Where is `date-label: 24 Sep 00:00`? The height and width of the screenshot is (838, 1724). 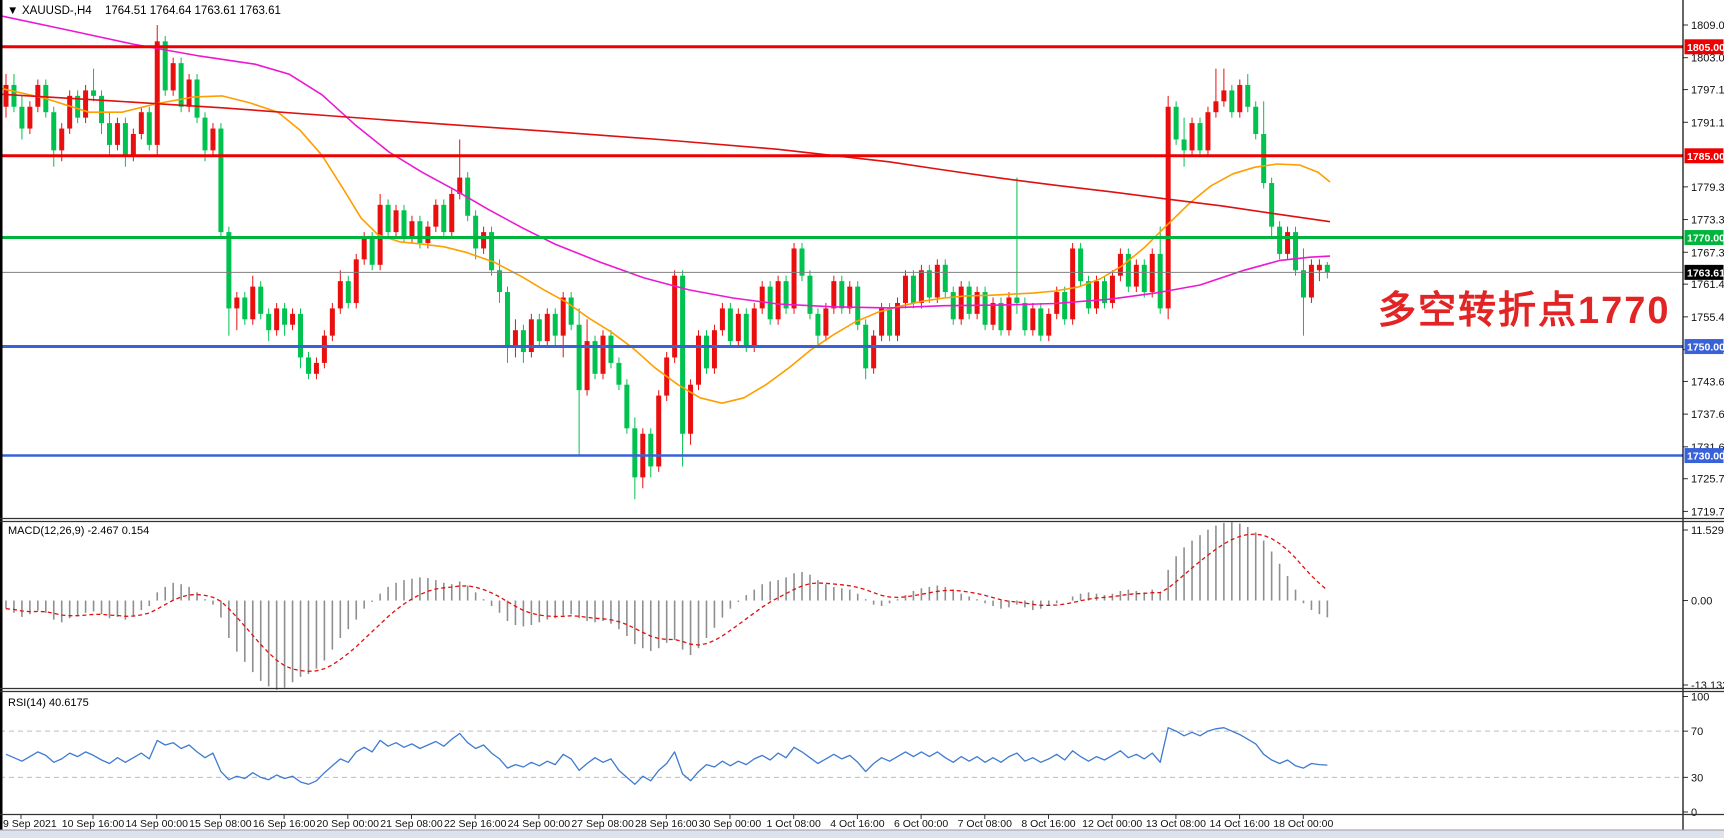 date-label: 24 Sep 00:00 is located at coordinates (539, 824).